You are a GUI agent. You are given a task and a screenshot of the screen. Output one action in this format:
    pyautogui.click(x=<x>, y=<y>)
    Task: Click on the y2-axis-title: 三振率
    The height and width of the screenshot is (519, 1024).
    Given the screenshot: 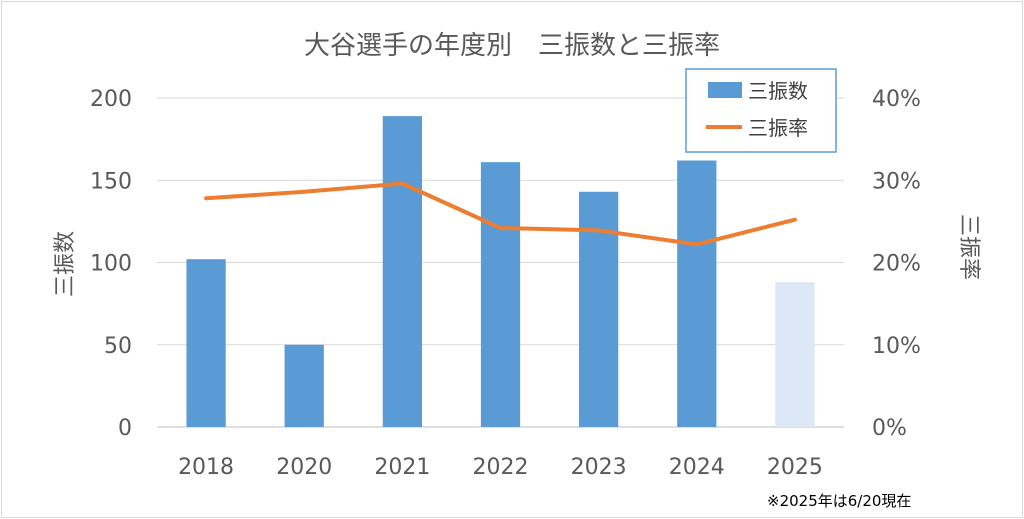 What is the action you would take?
    pyautogui.click(x=968, y=247)
    